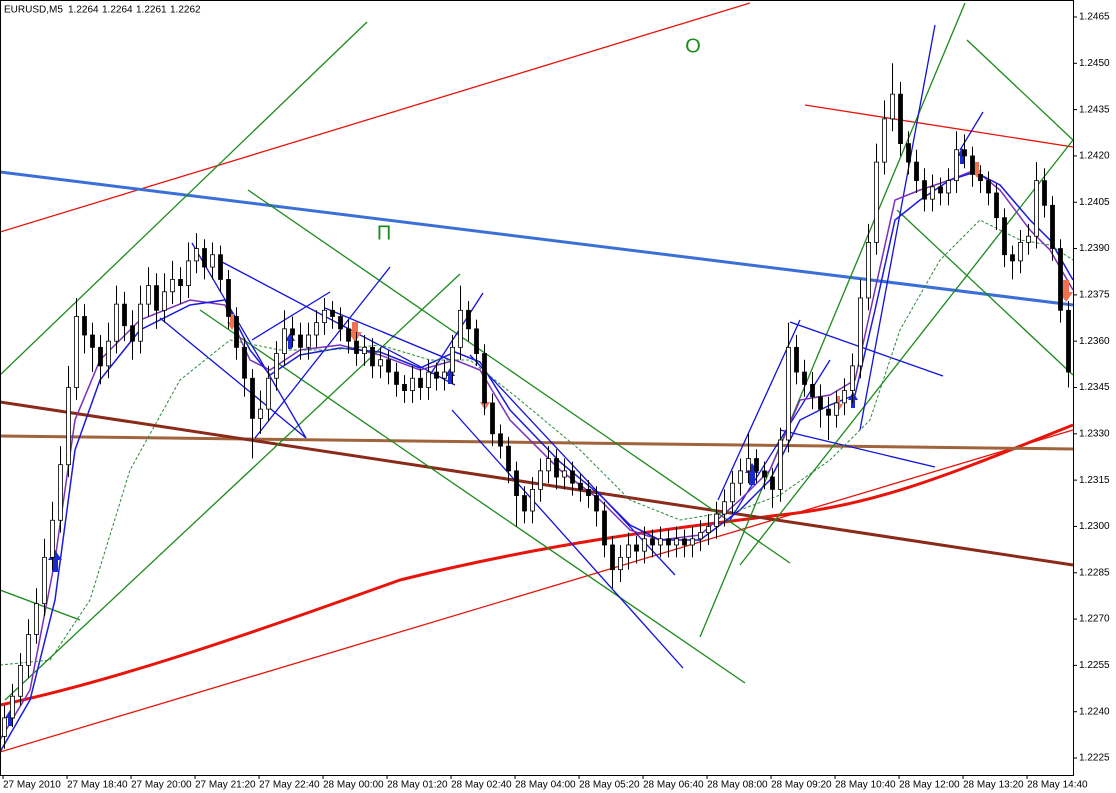 The height and width of the screenshot is (793, 1116). What do you see at coordinates (1094, 156) in the screenshot?
I see `y-tick-label: 1.2420` at bounding box center [1094, 156].